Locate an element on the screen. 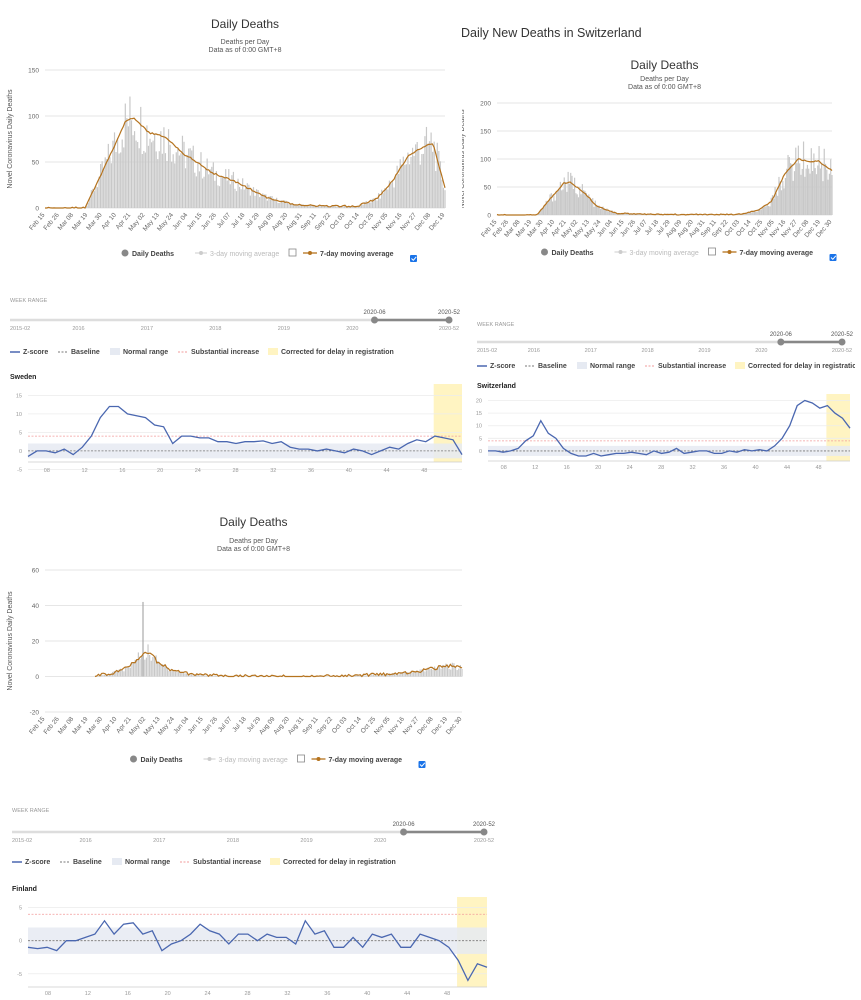 This screenshot has width=861, height=1000. y-tick-label: 60 is located at coordinates (36, 571).